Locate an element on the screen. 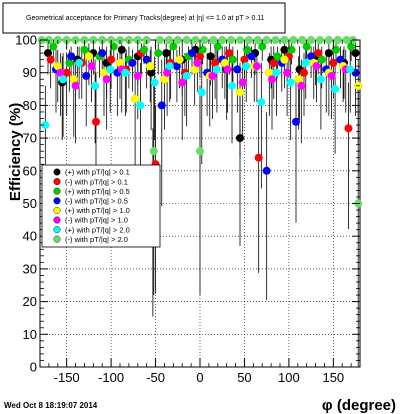 Image resolution: width=400 pixels, height=414 pixels. y-tick-label: 70 is located at coordinates (30, 138).